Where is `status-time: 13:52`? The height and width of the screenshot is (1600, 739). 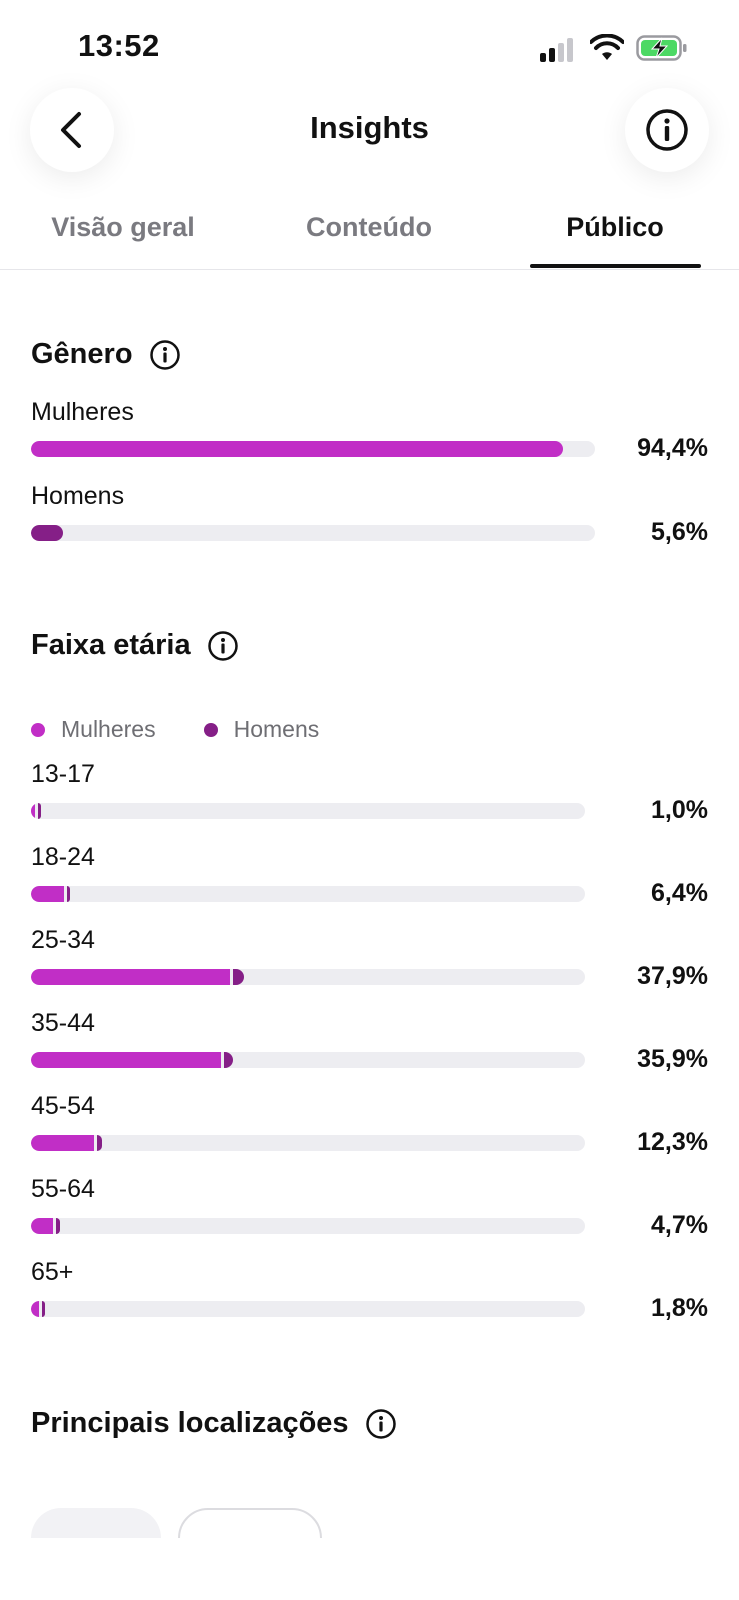 status-time: 13:52 is located at coordinates (119, 45).